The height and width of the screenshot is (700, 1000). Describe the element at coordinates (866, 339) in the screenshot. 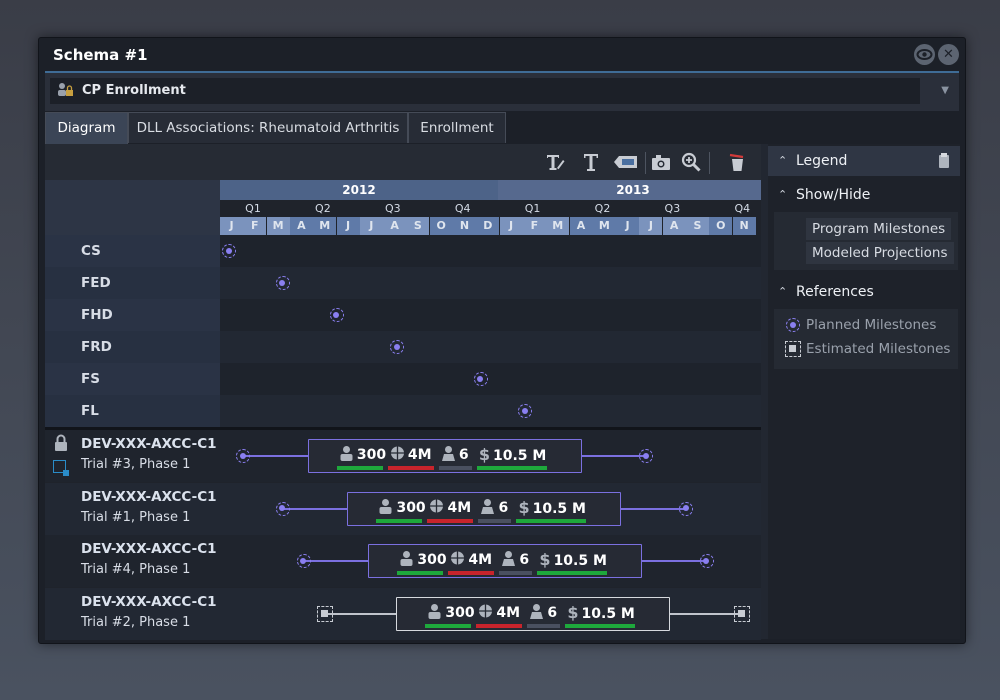

I see `references-list: Planned Milestones Estimated Milestones` at that location.